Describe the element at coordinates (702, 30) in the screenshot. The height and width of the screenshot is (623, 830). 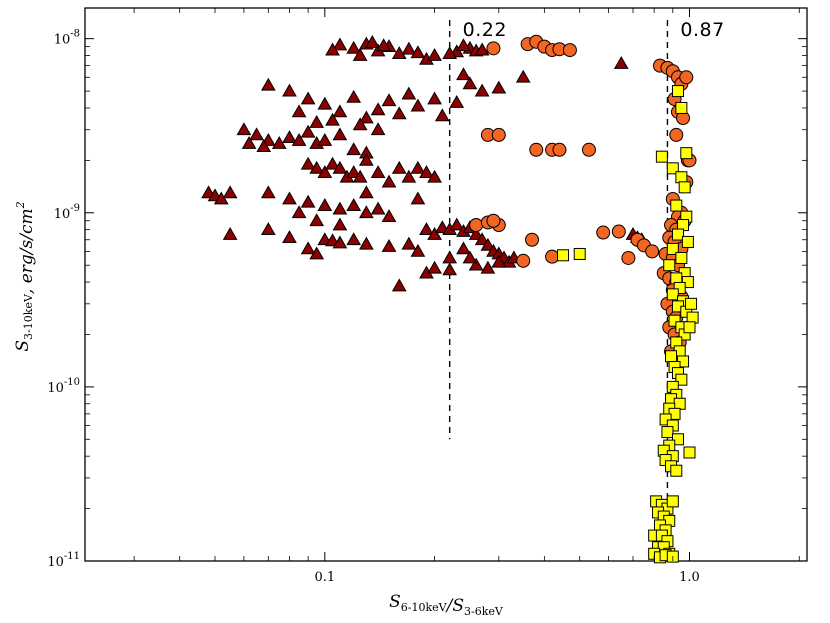
I see `reference-line-label-1: 0.87` at that location.